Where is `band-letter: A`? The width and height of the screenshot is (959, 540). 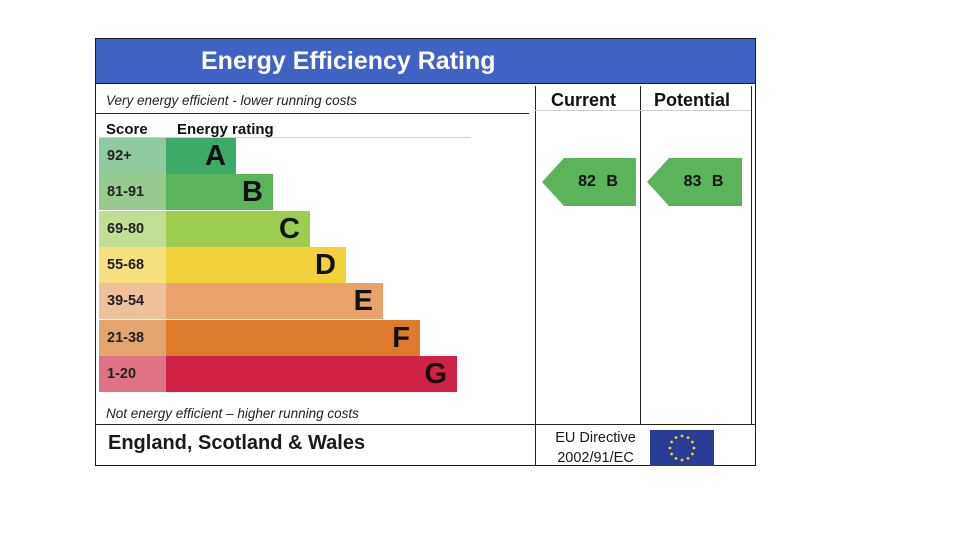 band-letter: A is located at coordinates (215, 156).